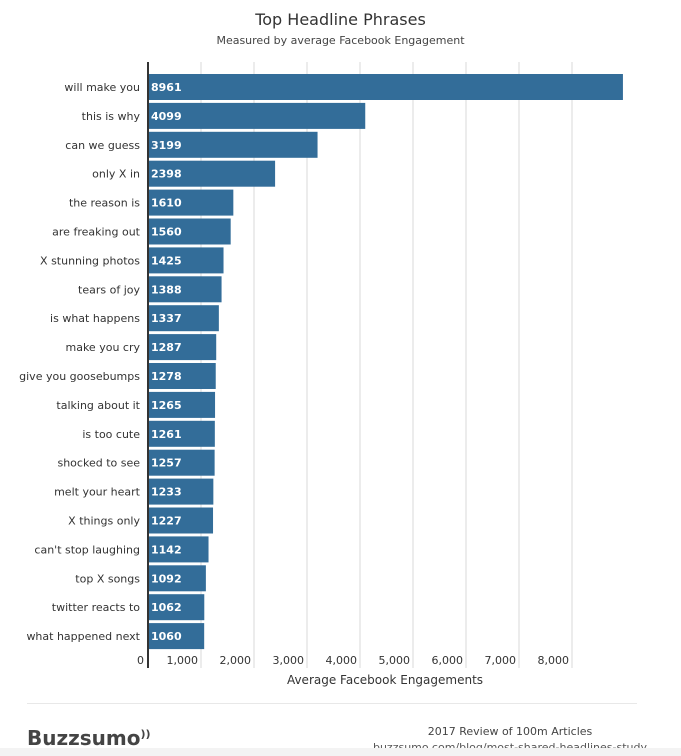 Image resolution: width=681 pixels, height=756 pixels. Describe the element at coordinates (111, 116) in the screenshot. I see `category-label: this is why` at that location.